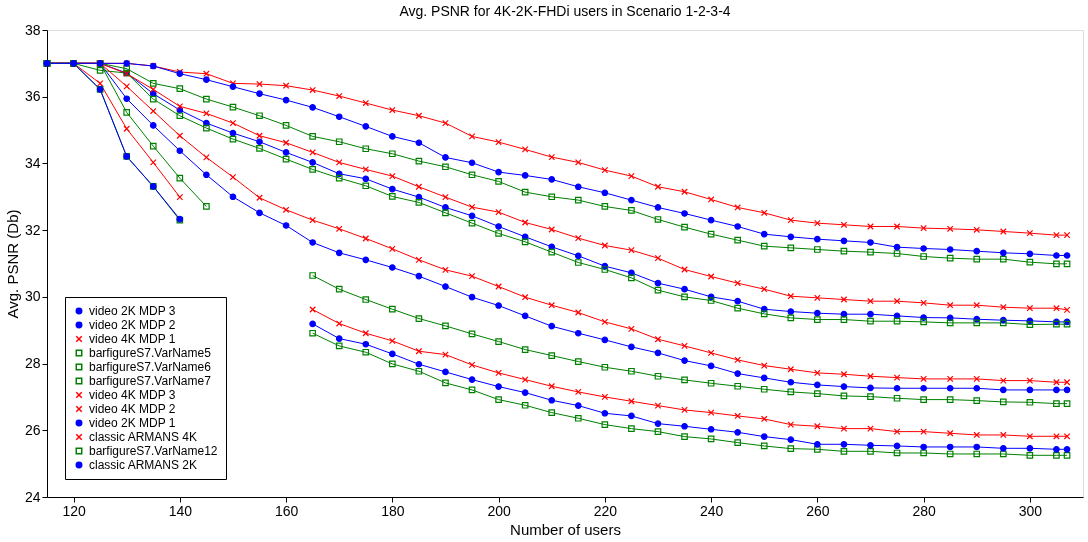 The image size is (1088, 542). What do you see at coordinates (32, 496) in the screenshot?
I see `y-tick-label: 24` at bounding box center [32, 496].